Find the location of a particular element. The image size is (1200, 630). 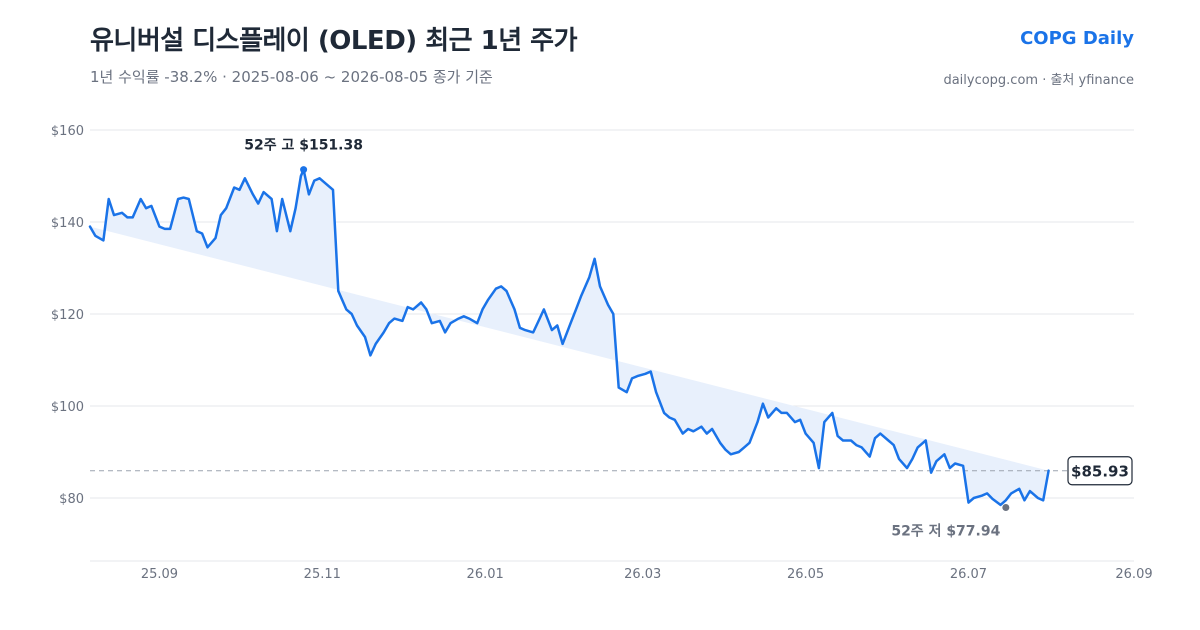

last-price-badge is located at coordinates (1100, 471).